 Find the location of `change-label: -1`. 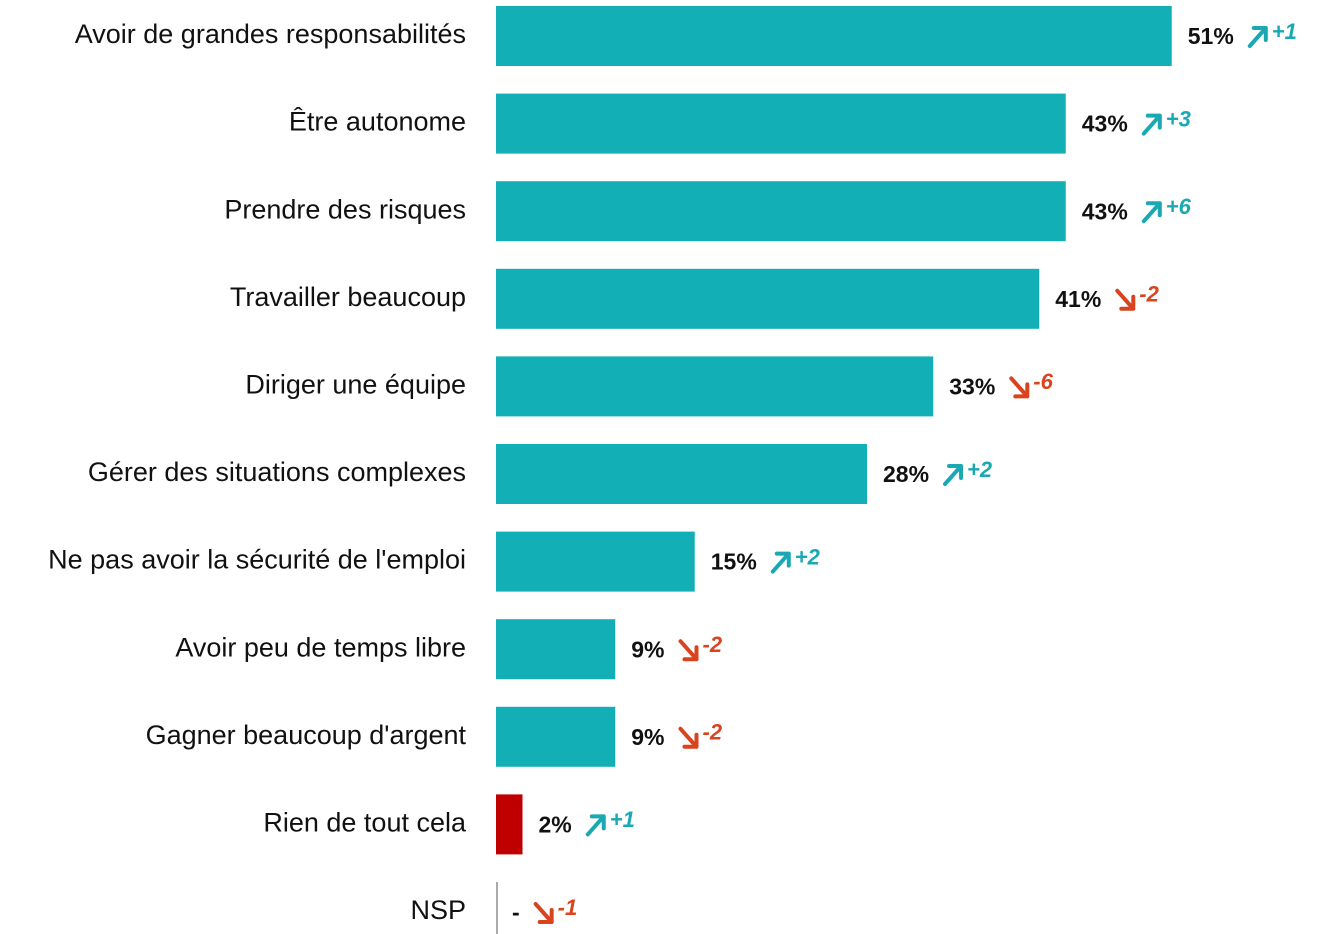

change-label: -1 is located at coordinates (568, 907).